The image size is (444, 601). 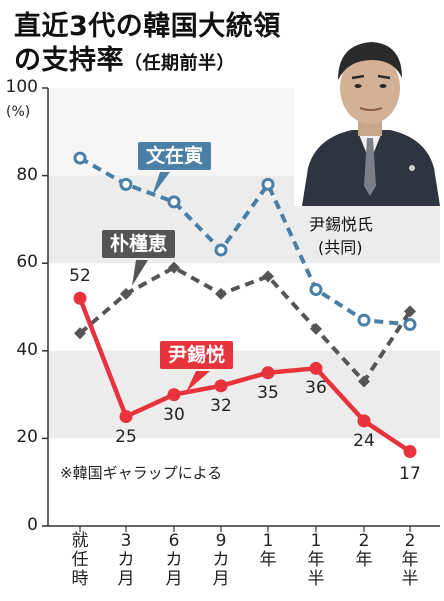 What do you see at coordinates (18, 112) in the screenshot?
I see `y-axis-unit: (%)` at bounding box center [18, 112].